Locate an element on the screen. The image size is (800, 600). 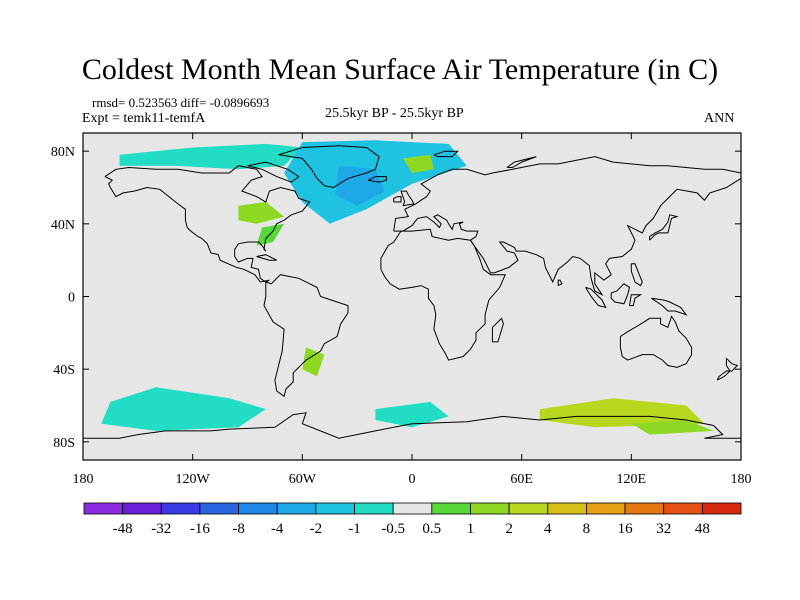
coastline-north-america is located at coordinates (207, 224).